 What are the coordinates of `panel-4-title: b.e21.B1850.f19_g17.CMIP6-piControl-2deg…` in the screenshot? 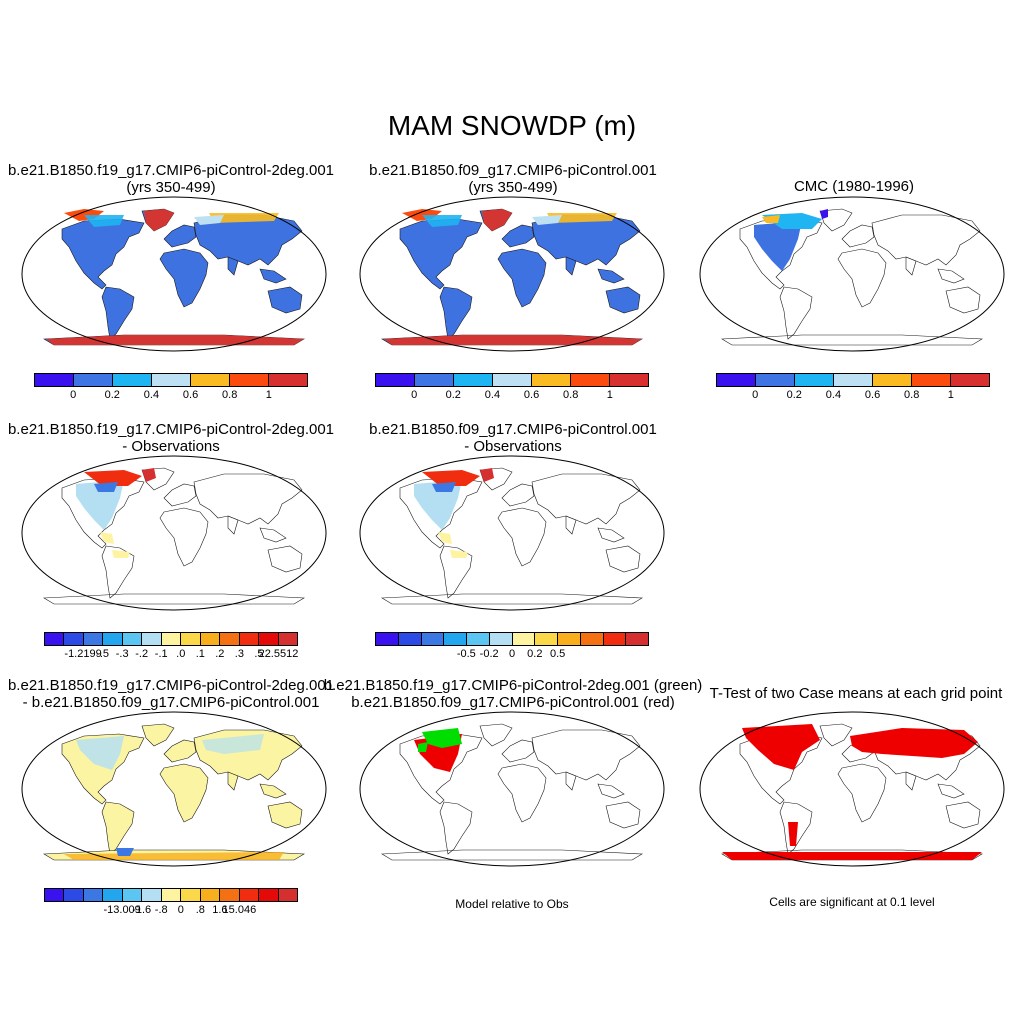 It's located at (171, 438).